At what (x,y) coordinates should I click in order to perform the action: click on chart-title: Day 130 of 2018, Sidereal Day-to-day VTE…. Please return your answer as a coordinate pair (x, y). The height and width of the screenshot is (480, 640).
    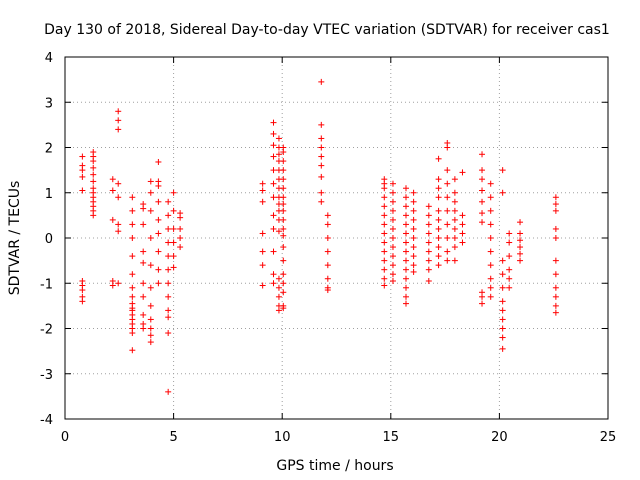
    Looking at the image, I should click on (327, 30).